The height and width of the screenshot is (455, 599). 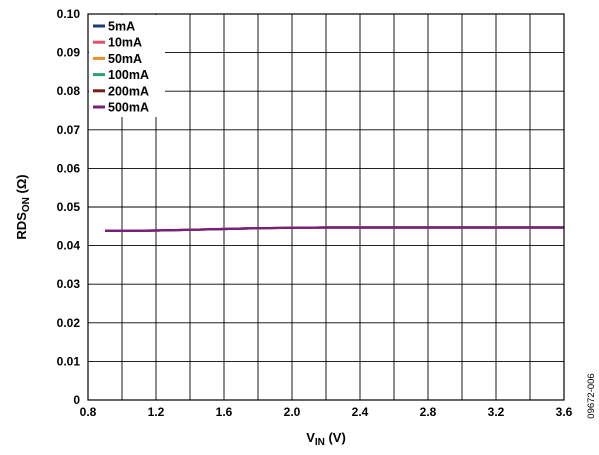 What do you see at coordinates (125, 43) in the screenshot?
I see `legend-label: 10mA` at bounding box center [125, 43].